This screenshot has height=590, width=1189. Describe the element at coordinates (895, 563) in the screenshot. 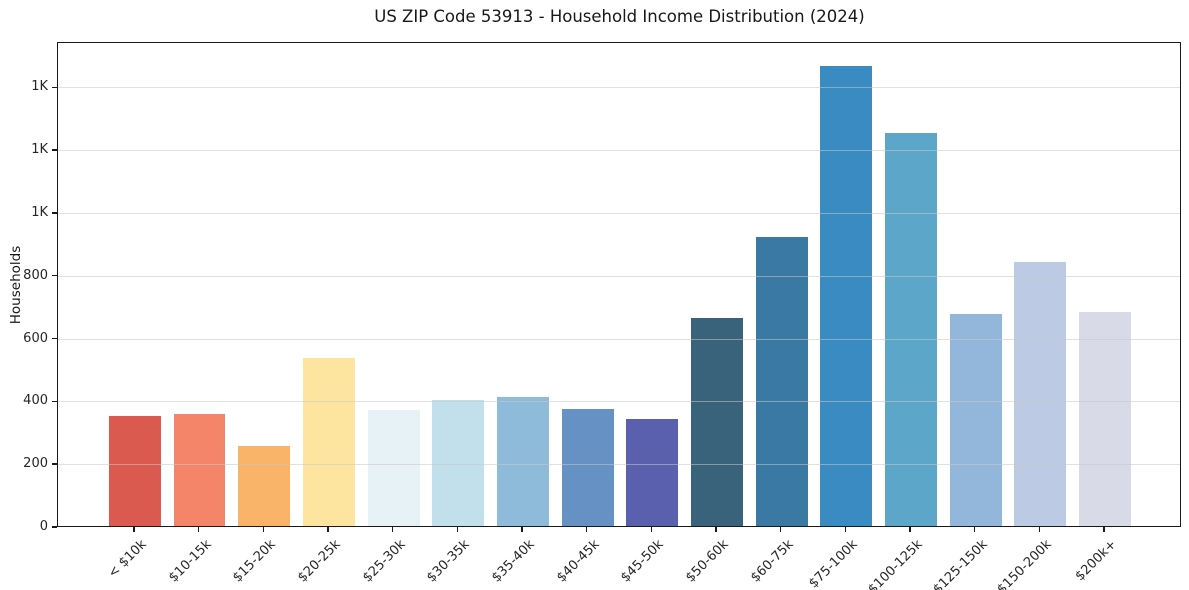

I see `x-tick-label: $100-125k` at that location.